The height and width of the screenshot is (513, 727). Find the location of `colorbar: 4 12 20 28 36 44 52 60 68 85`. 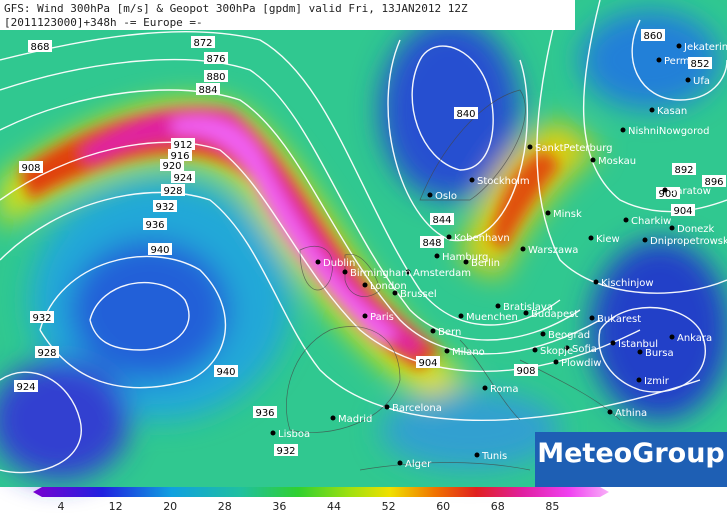

colorbar: 4 12 20 28 36 44 52 60 68 85 is located at coordinates (321, 500).